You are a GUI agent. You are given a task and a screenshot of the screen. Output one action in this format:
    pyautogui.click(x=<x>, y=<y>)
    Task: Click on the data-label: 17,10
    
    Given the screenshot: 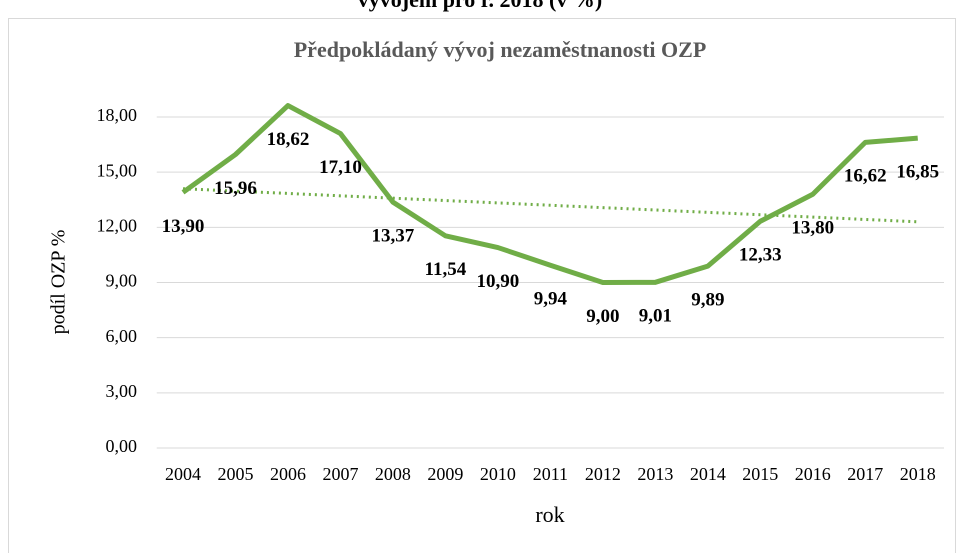 What is the action you would take?
    pyautogui.click(x=340, y=167)
    